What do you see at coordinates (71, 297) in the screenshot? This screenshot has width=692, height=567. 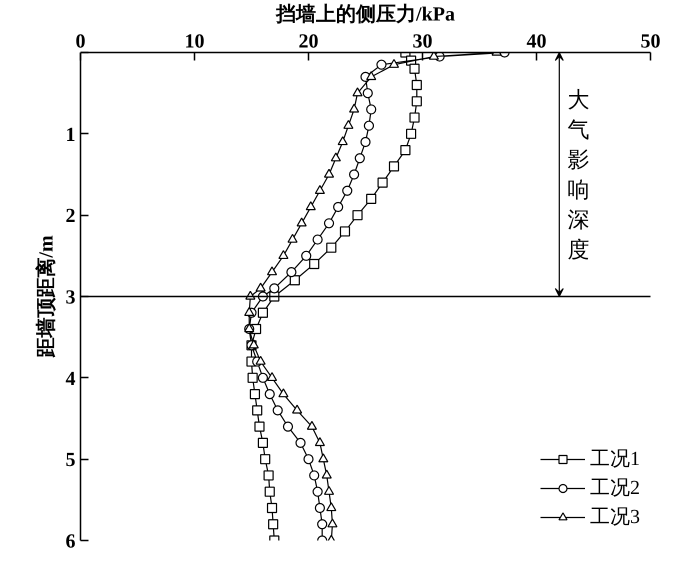 I see `y-tick-label: 3` at bounding box center [71, 297].